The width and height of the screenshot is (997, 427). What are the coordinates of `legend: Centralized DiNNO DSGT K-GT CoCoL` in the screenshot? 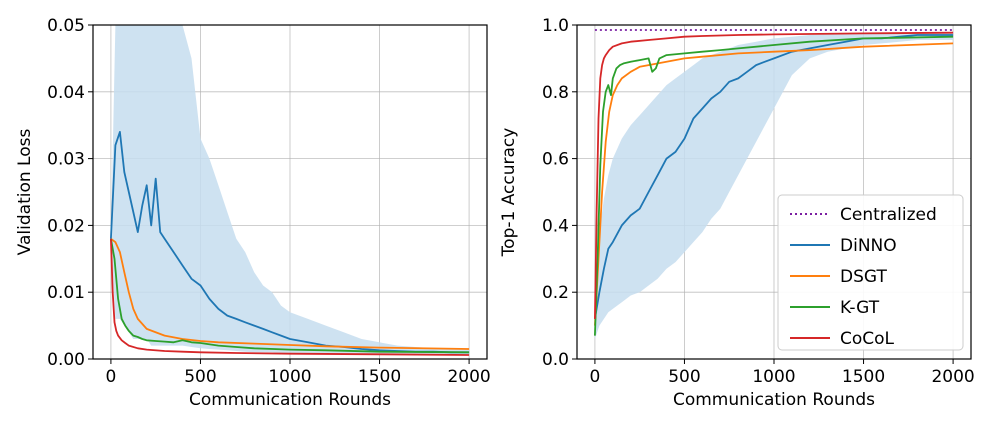 It's located at (870, 272).